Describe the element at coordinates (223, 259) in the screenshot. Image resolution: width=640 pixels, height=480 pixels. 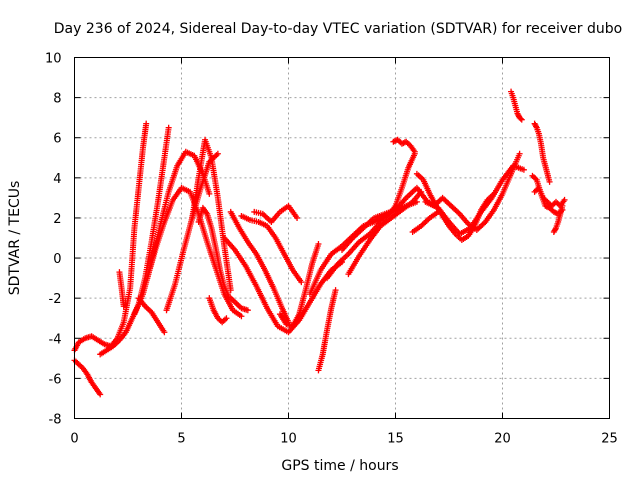
I see `series-s10` at that location.